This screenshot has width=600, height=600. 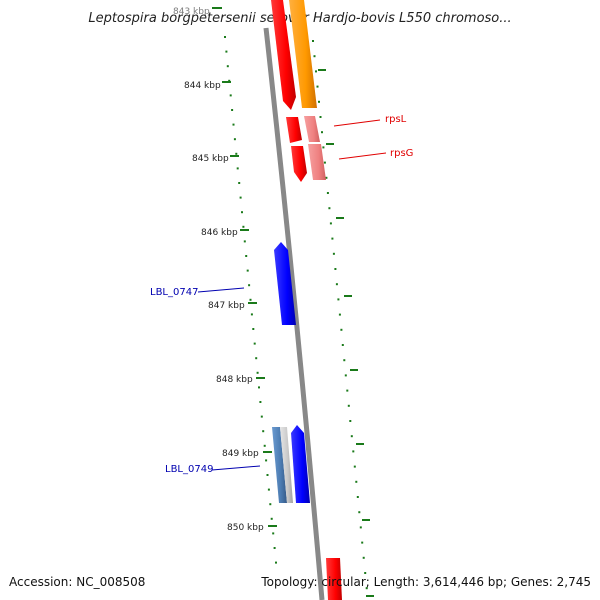 What do you see at coordinates (294, 130) in the screenshot?
I see `gene-rpsl-inner` at bounding box center [294, 130].